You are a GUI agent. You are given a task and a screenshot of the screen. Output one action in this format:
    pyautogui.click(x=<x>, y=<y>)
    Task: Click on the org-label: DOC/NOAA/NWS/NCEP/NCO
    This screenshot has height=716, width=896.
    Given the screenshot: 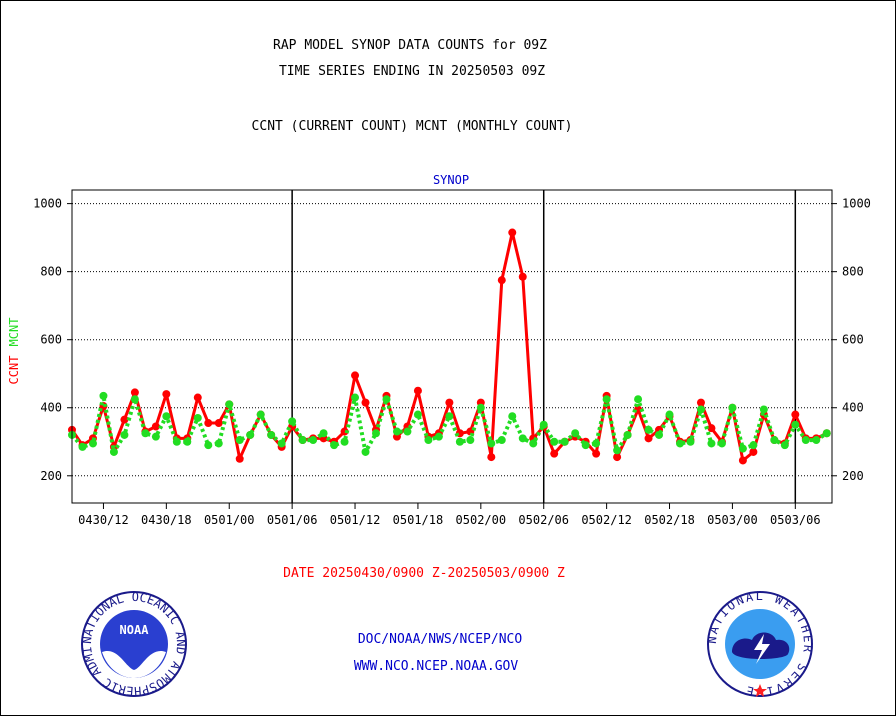 What is the action you would take?
    pyautogui.click(x=440, y=639)
    